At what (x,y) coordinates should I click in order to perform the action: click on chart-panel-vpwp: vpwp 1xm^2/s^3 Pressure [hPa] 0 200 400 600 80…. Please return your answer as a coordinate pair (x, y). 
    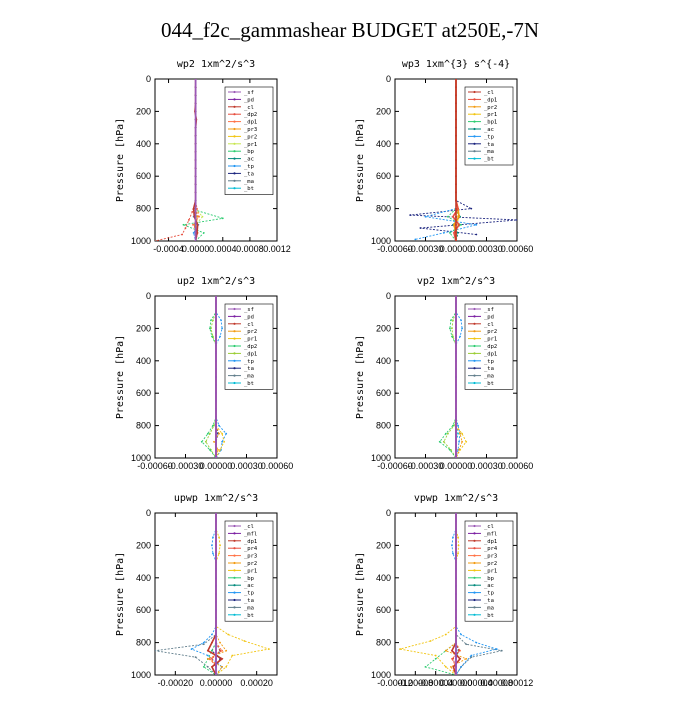
    Looking at the image, I should click on (444, 590).